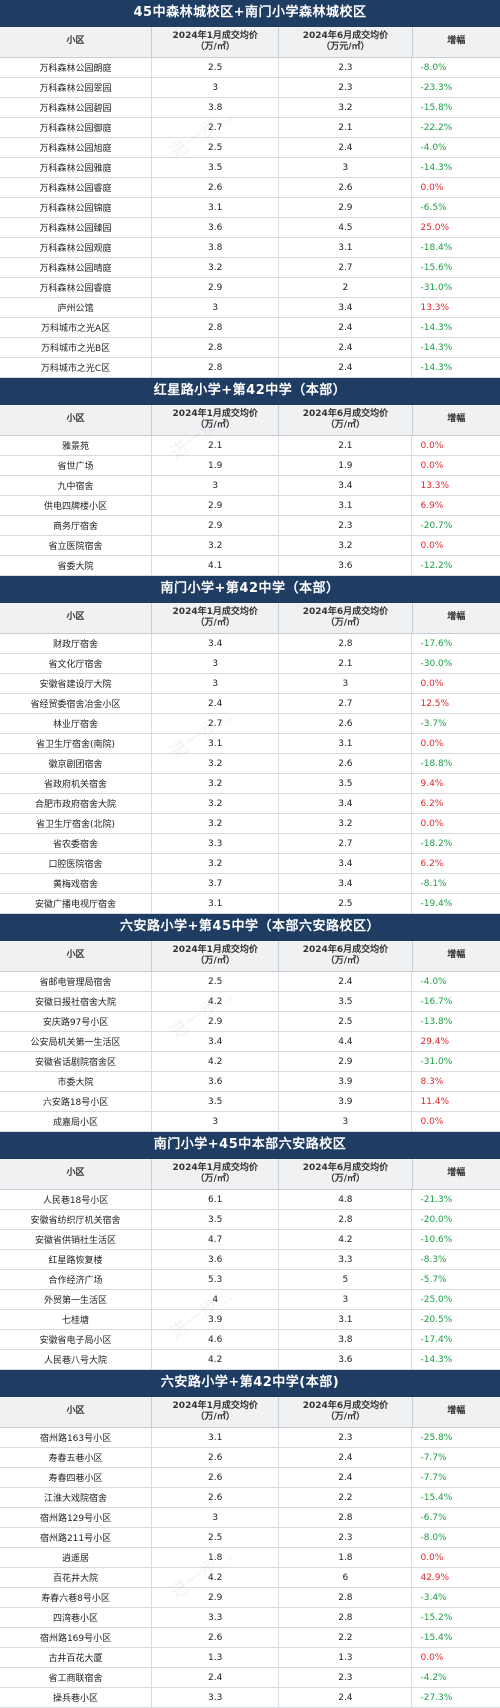 Image resolution: width=500 pixels, height=1708 pixels. What do you see at coordinates (216, 207) in the screenshot?
I see `jan-price: 3.1` at bounding box center [216, 207].